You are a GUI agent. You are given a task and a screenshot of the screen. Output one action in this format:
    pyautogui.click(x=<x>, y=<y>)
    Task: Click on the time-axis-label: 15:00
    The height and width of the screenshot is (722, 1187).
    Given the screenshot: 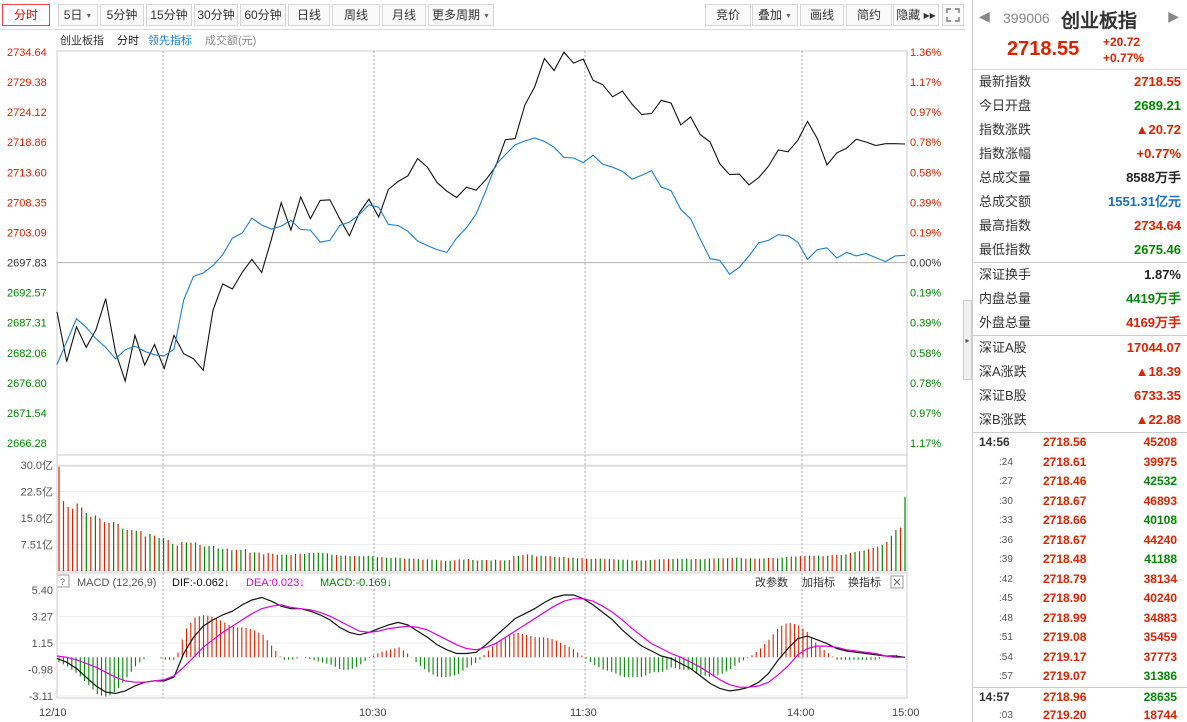 What is the action you would take?
    pyautogui.click(x=906, y=713)
    